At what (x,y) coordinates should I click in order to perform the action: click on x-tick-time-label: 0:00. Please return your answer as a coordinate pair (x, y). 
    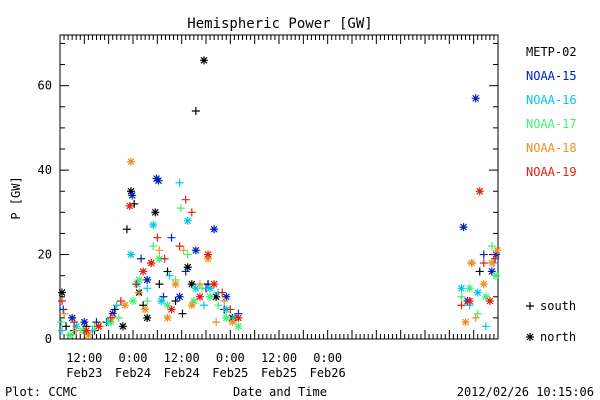
    Looking at the image, I should click on (133, 358).